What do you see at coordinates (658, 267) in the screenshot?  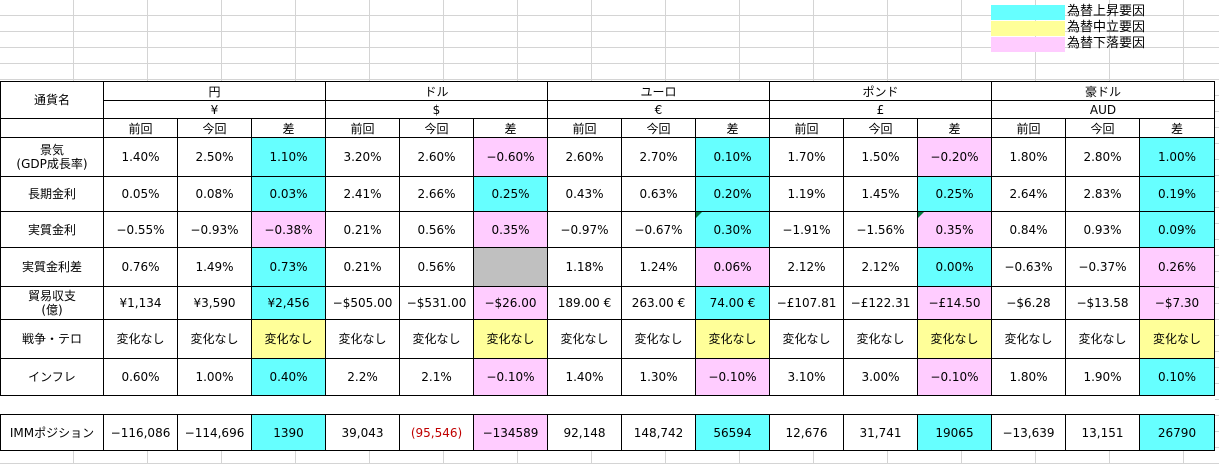 I see `cell: 1.24%` at bounding box center [658, 267].